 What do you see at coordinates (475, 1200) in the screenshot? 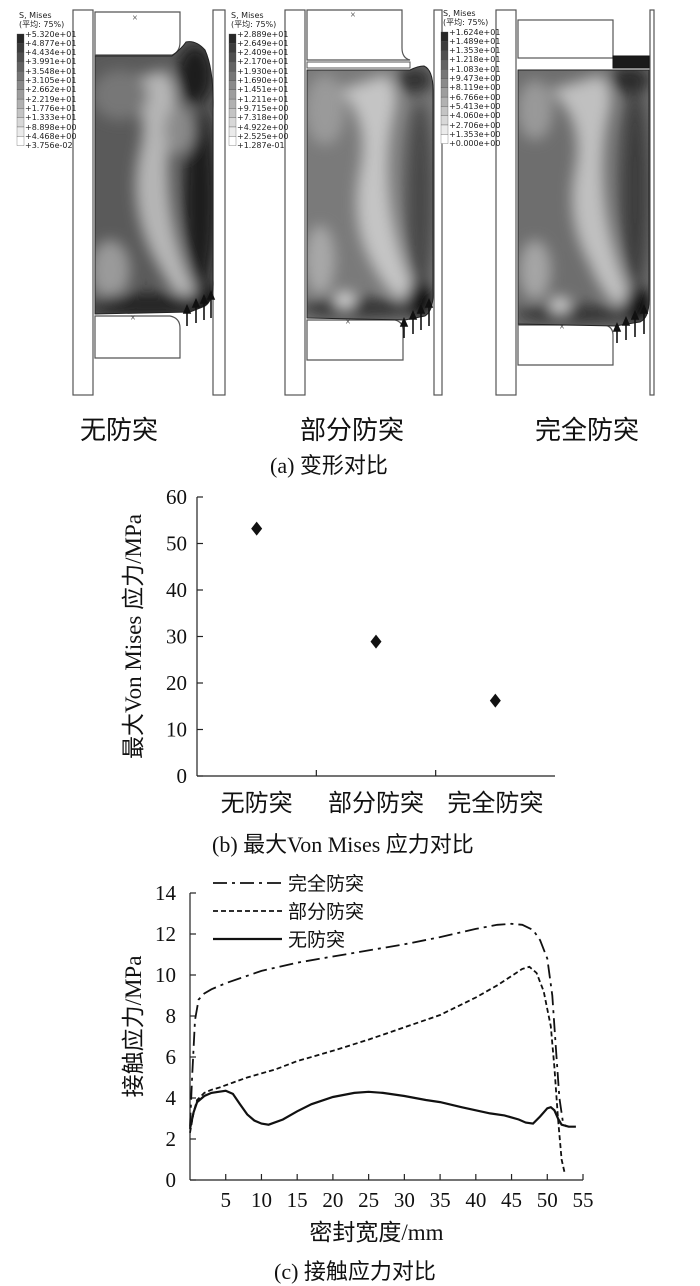
I see `x-tick-label: 40` at bounding box center [475, 1200].